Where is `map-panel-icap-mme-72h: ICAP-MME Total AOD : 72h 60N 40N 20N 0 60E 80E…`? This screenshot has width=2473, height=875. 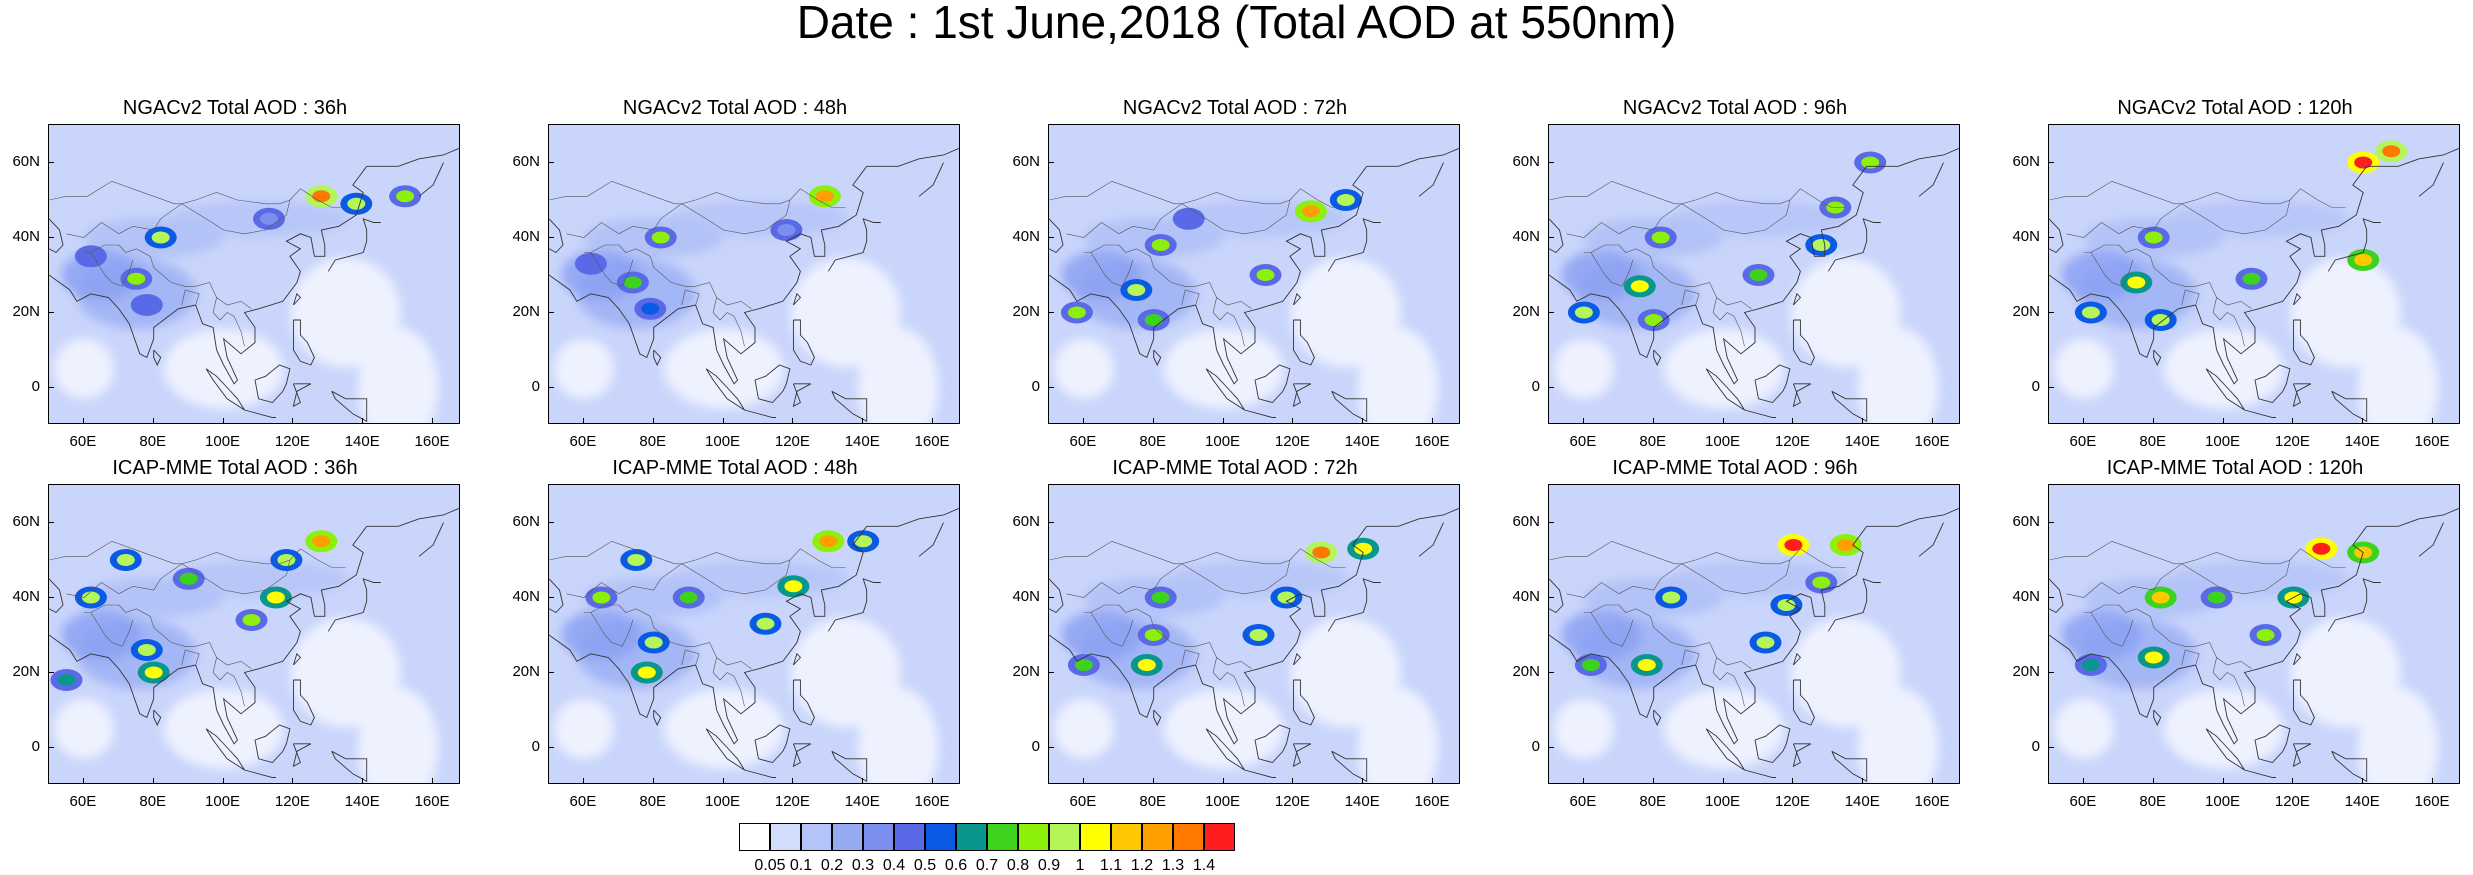
map-panel-icap-mme-72h: ICAP-MME Total AOD : 72h 60N 40N 20N 0 60E 80E… is located at coordinates (1235, 641).